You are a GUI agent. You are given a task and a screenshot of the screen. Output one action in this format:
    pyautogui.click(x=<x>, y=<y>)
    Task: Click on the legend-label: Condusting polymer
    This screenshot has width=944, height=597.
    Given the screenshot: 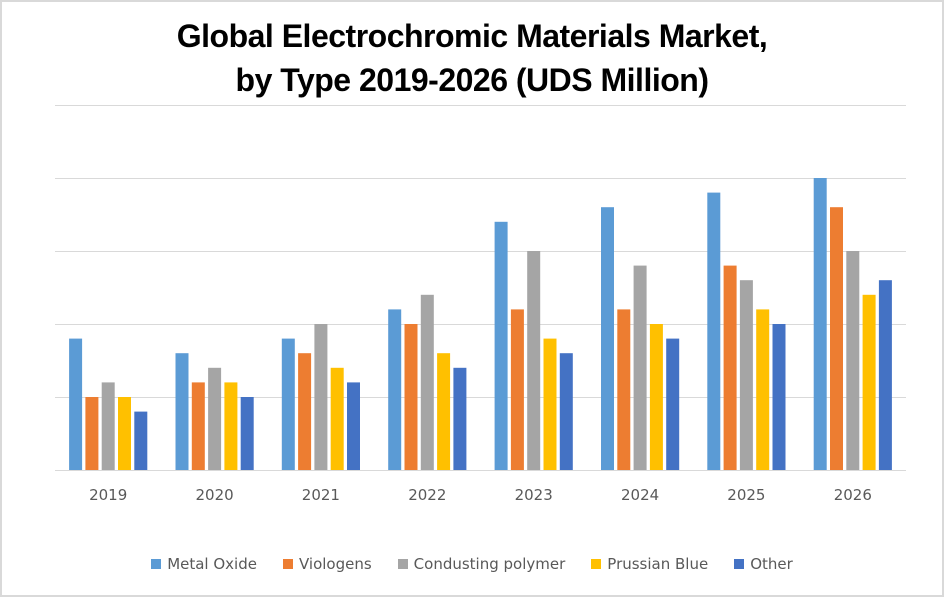 What is the action you would take?
    pyautogui.click(x=489, y=564)
    